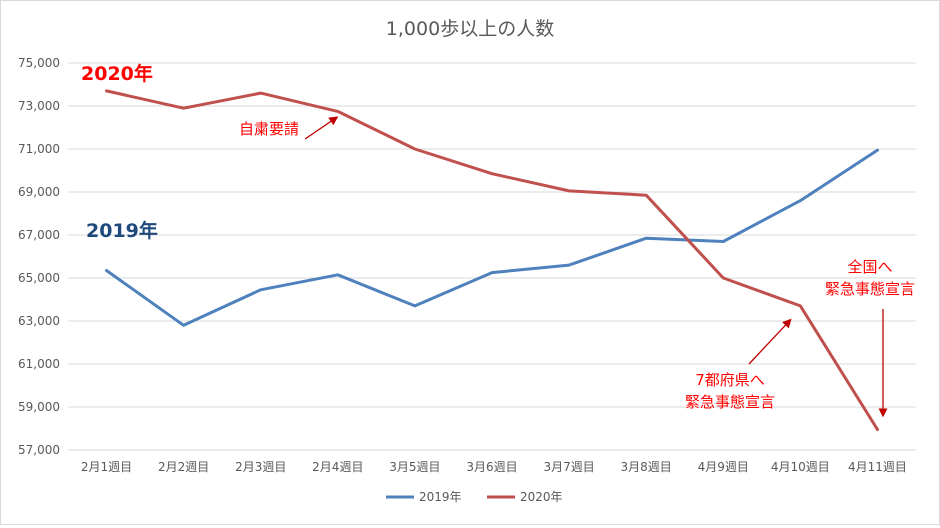  What do you see at coordinates (39, 278) in the screenshot?
I see `y-tick-label: 65,000` at bounding box center [39, 278].